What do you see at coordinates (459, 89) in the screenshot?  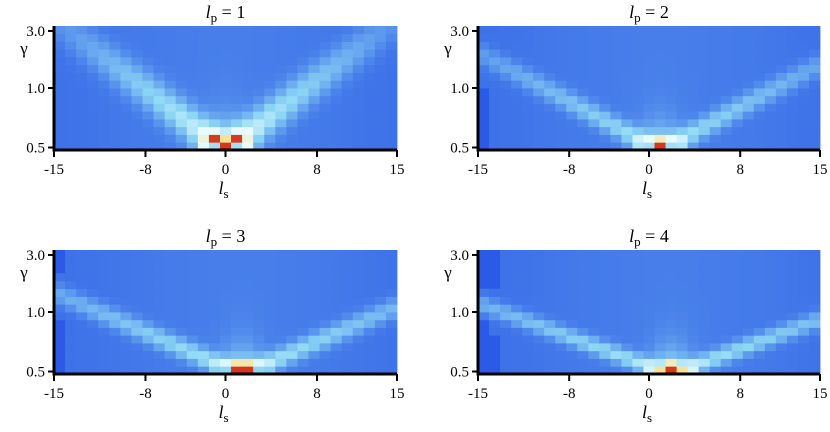 I see `y-tick-label: 1.0` at bounding box center [459, 89].